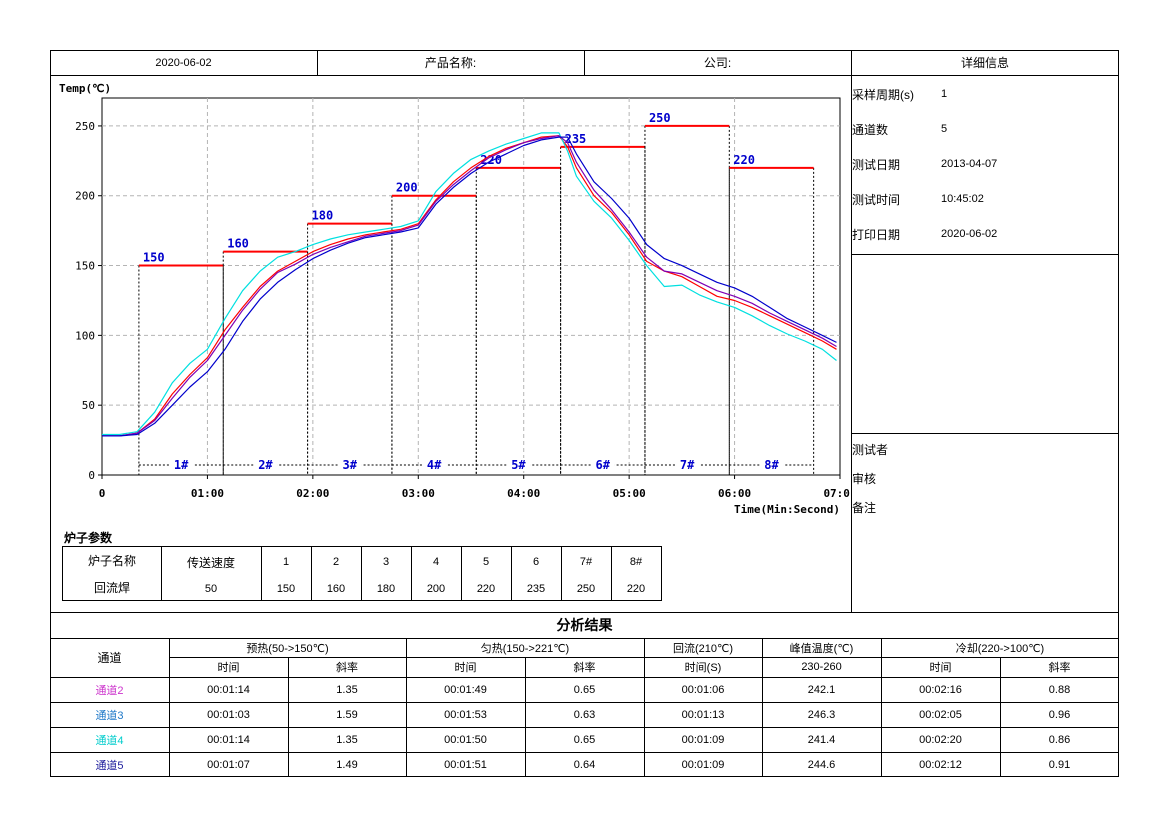  What do you see at coordinates (836, 493) in the screenshot?
I see `x-tick-label: 07:00` at bounding box center [836, 493].